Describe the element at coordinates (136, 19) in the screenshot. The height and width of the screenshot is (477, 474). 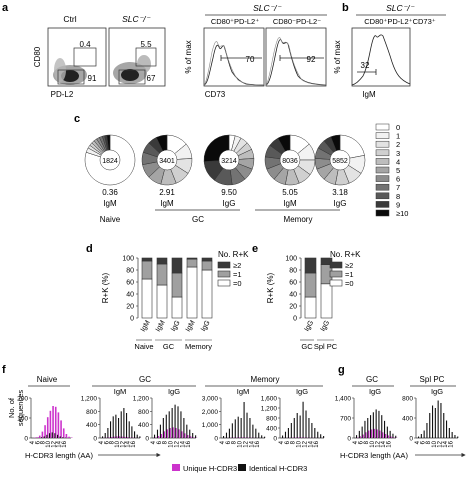
I see `flow-slc-title: SLC⁻/⁻` at that location.